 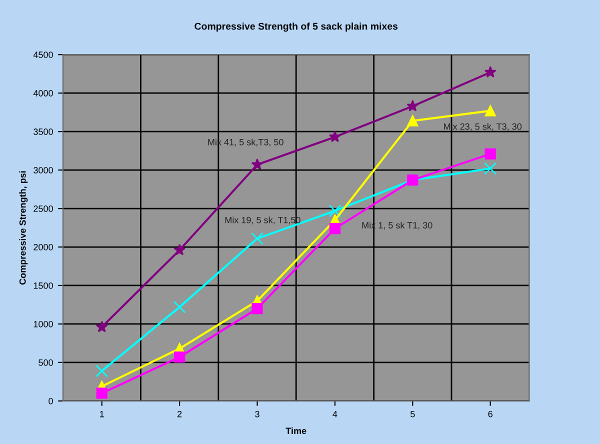 I want to click on y-tick-label: 500, so click(x=45, y=362).